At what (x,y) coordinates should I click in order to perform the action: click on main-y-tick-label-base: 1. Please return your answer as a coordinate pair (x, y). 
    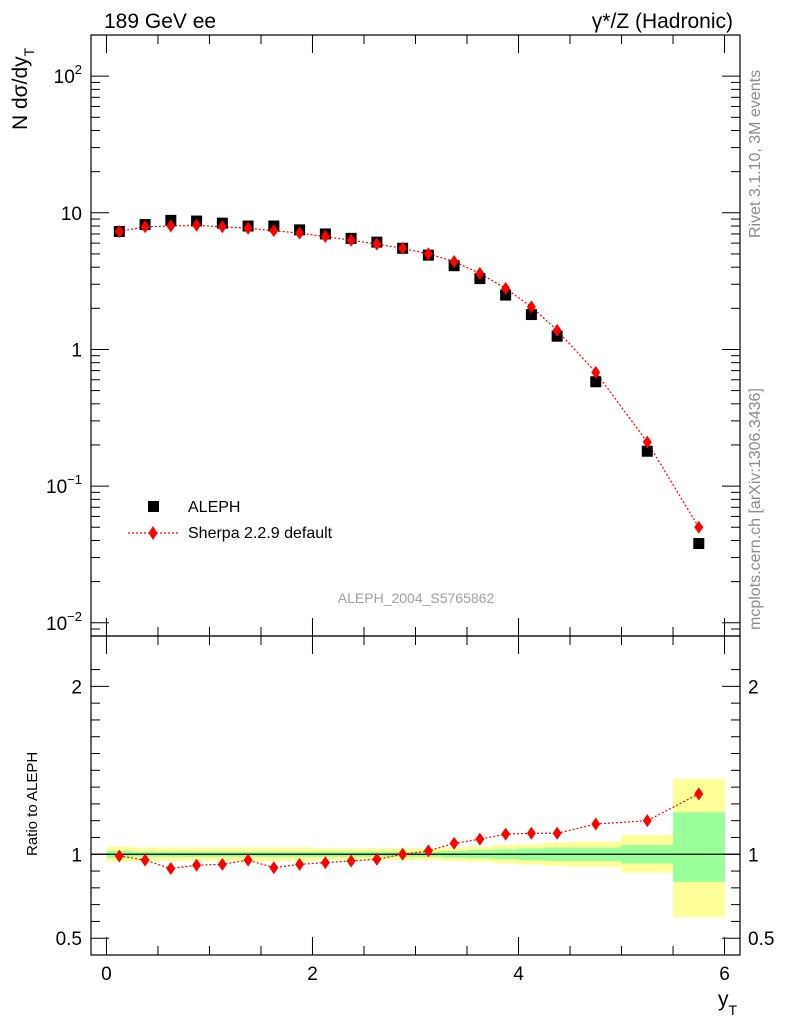
    Looking at the image, I should click on (76, 350).